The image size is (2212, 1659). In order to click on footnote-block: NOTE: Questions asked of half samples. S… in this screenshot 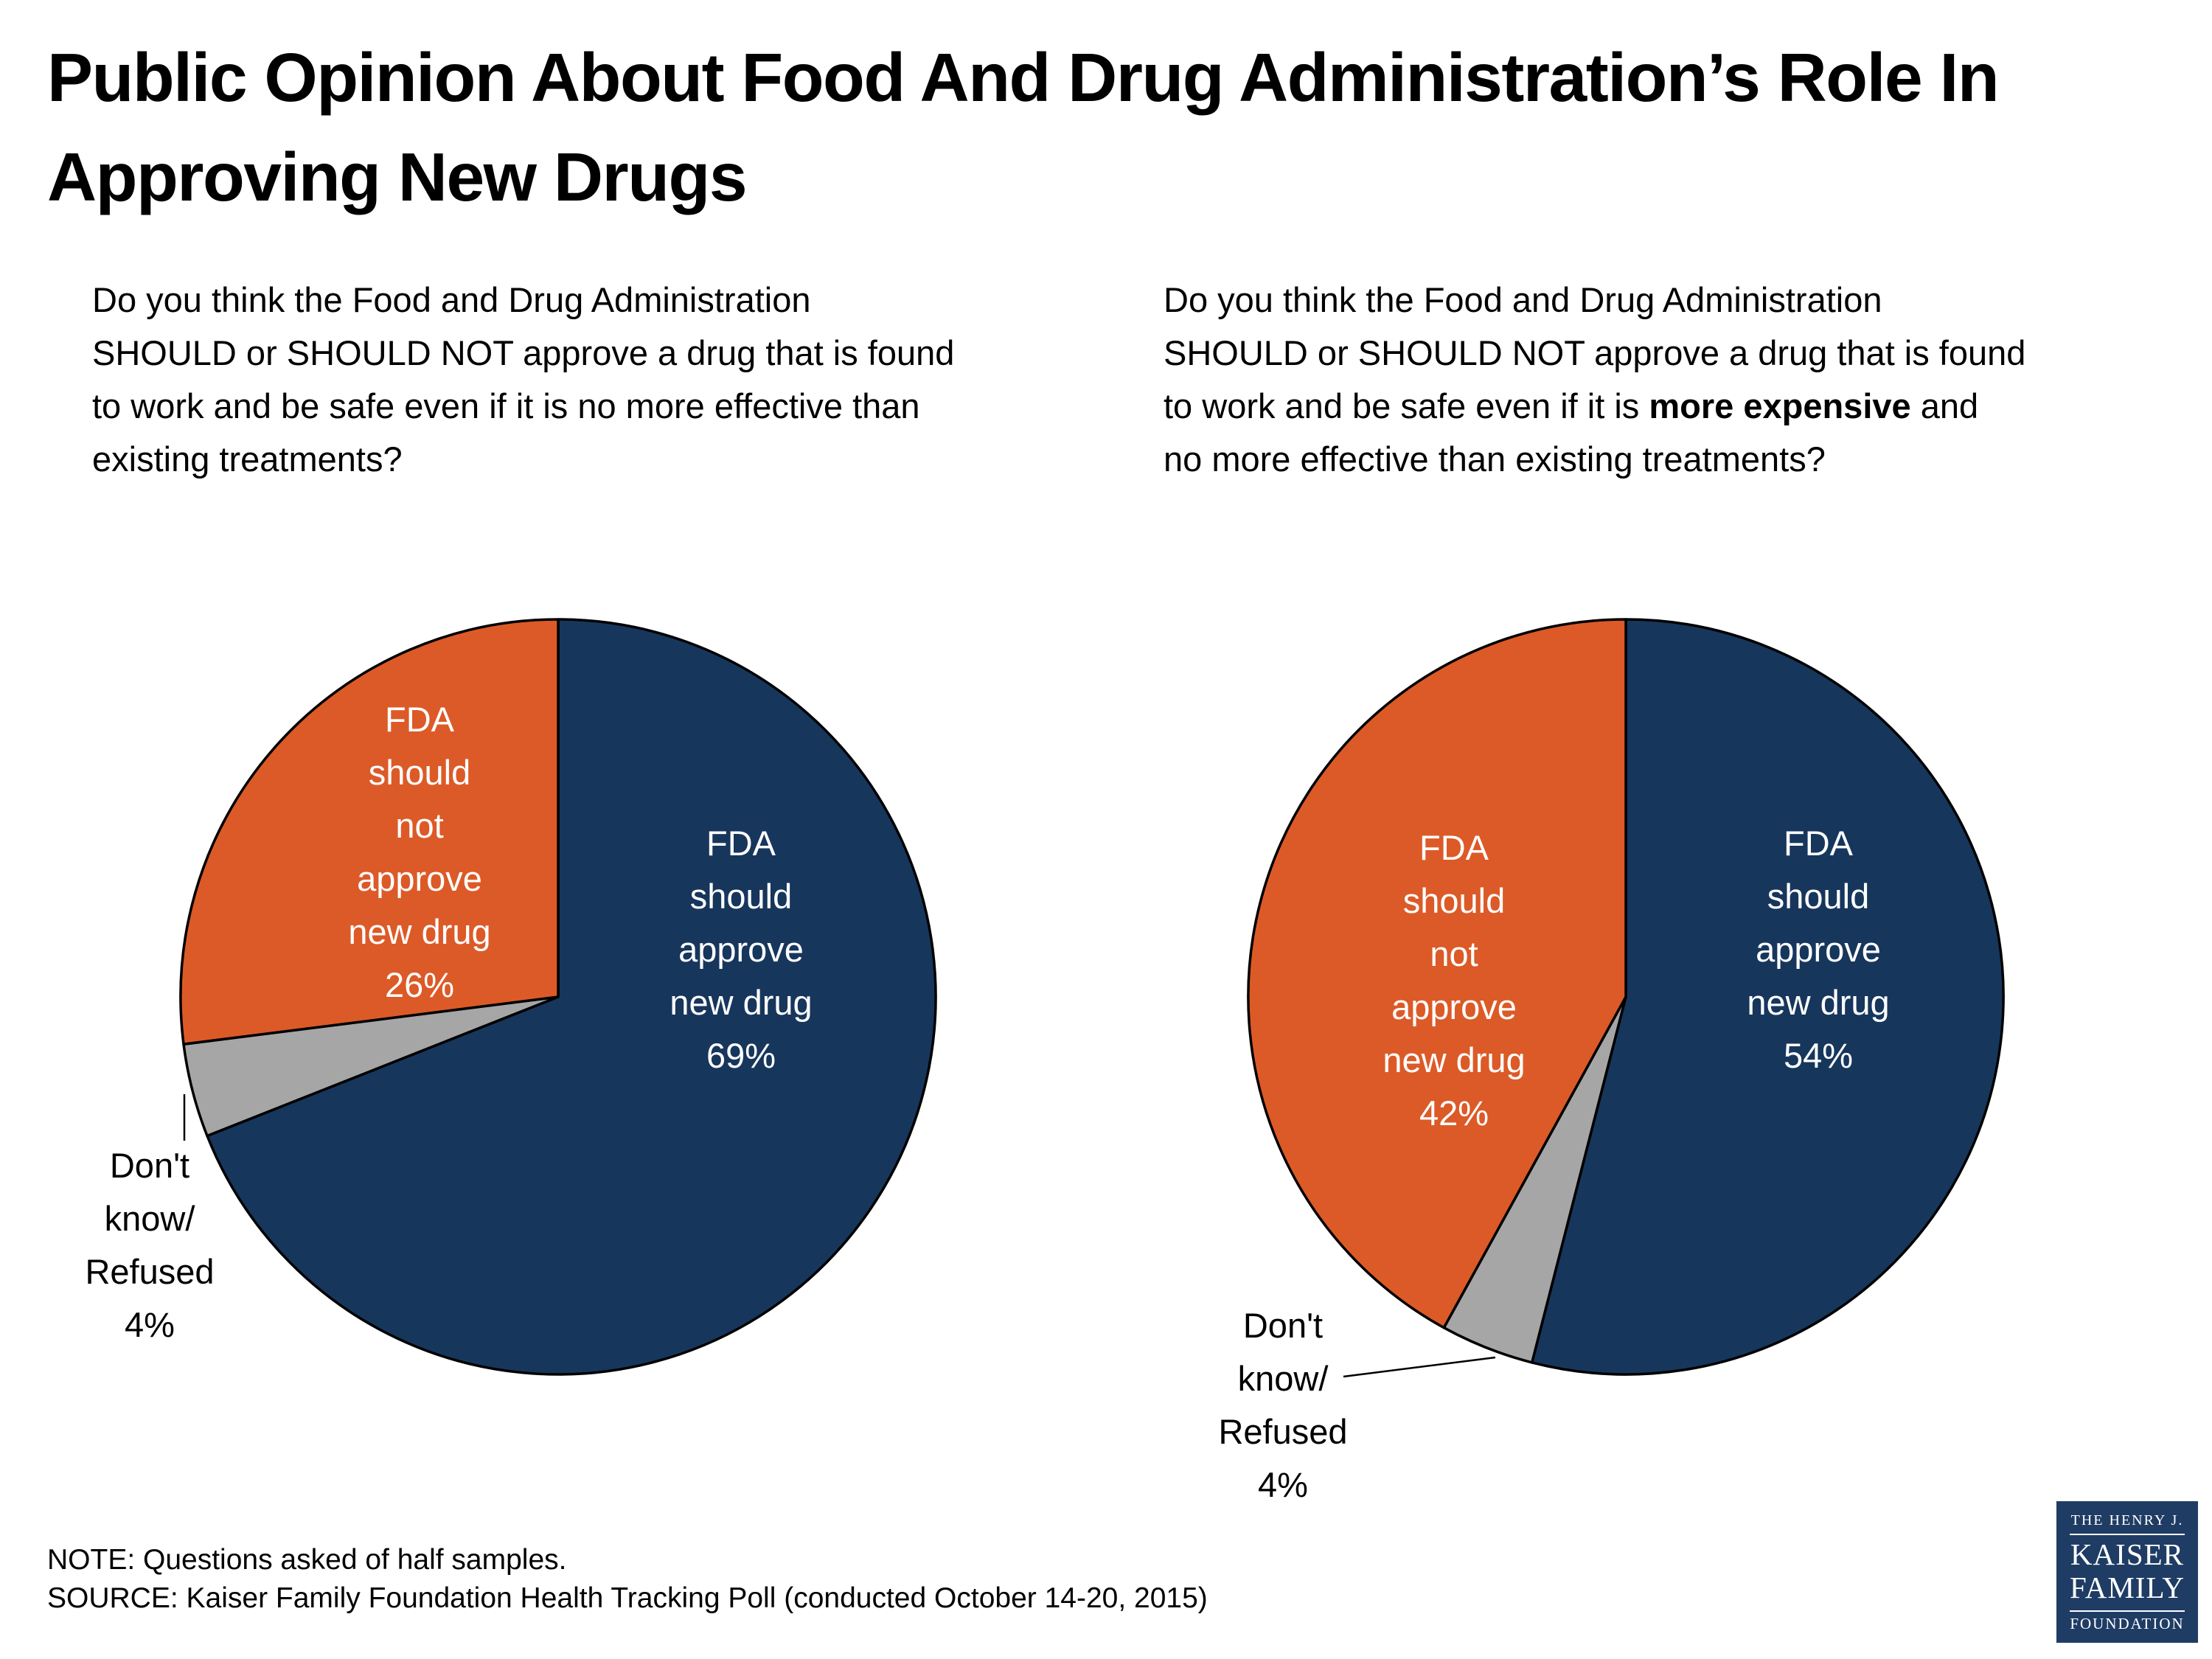, I will do `click(627, 1579)`.